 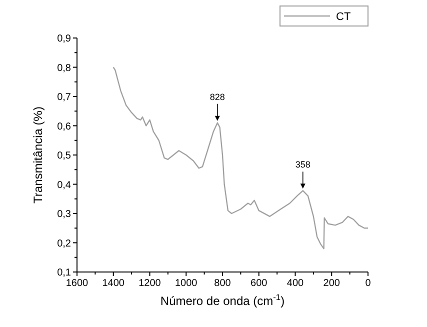 I want to click on y-tick-label: 0,4, so click(x=64, y=185).